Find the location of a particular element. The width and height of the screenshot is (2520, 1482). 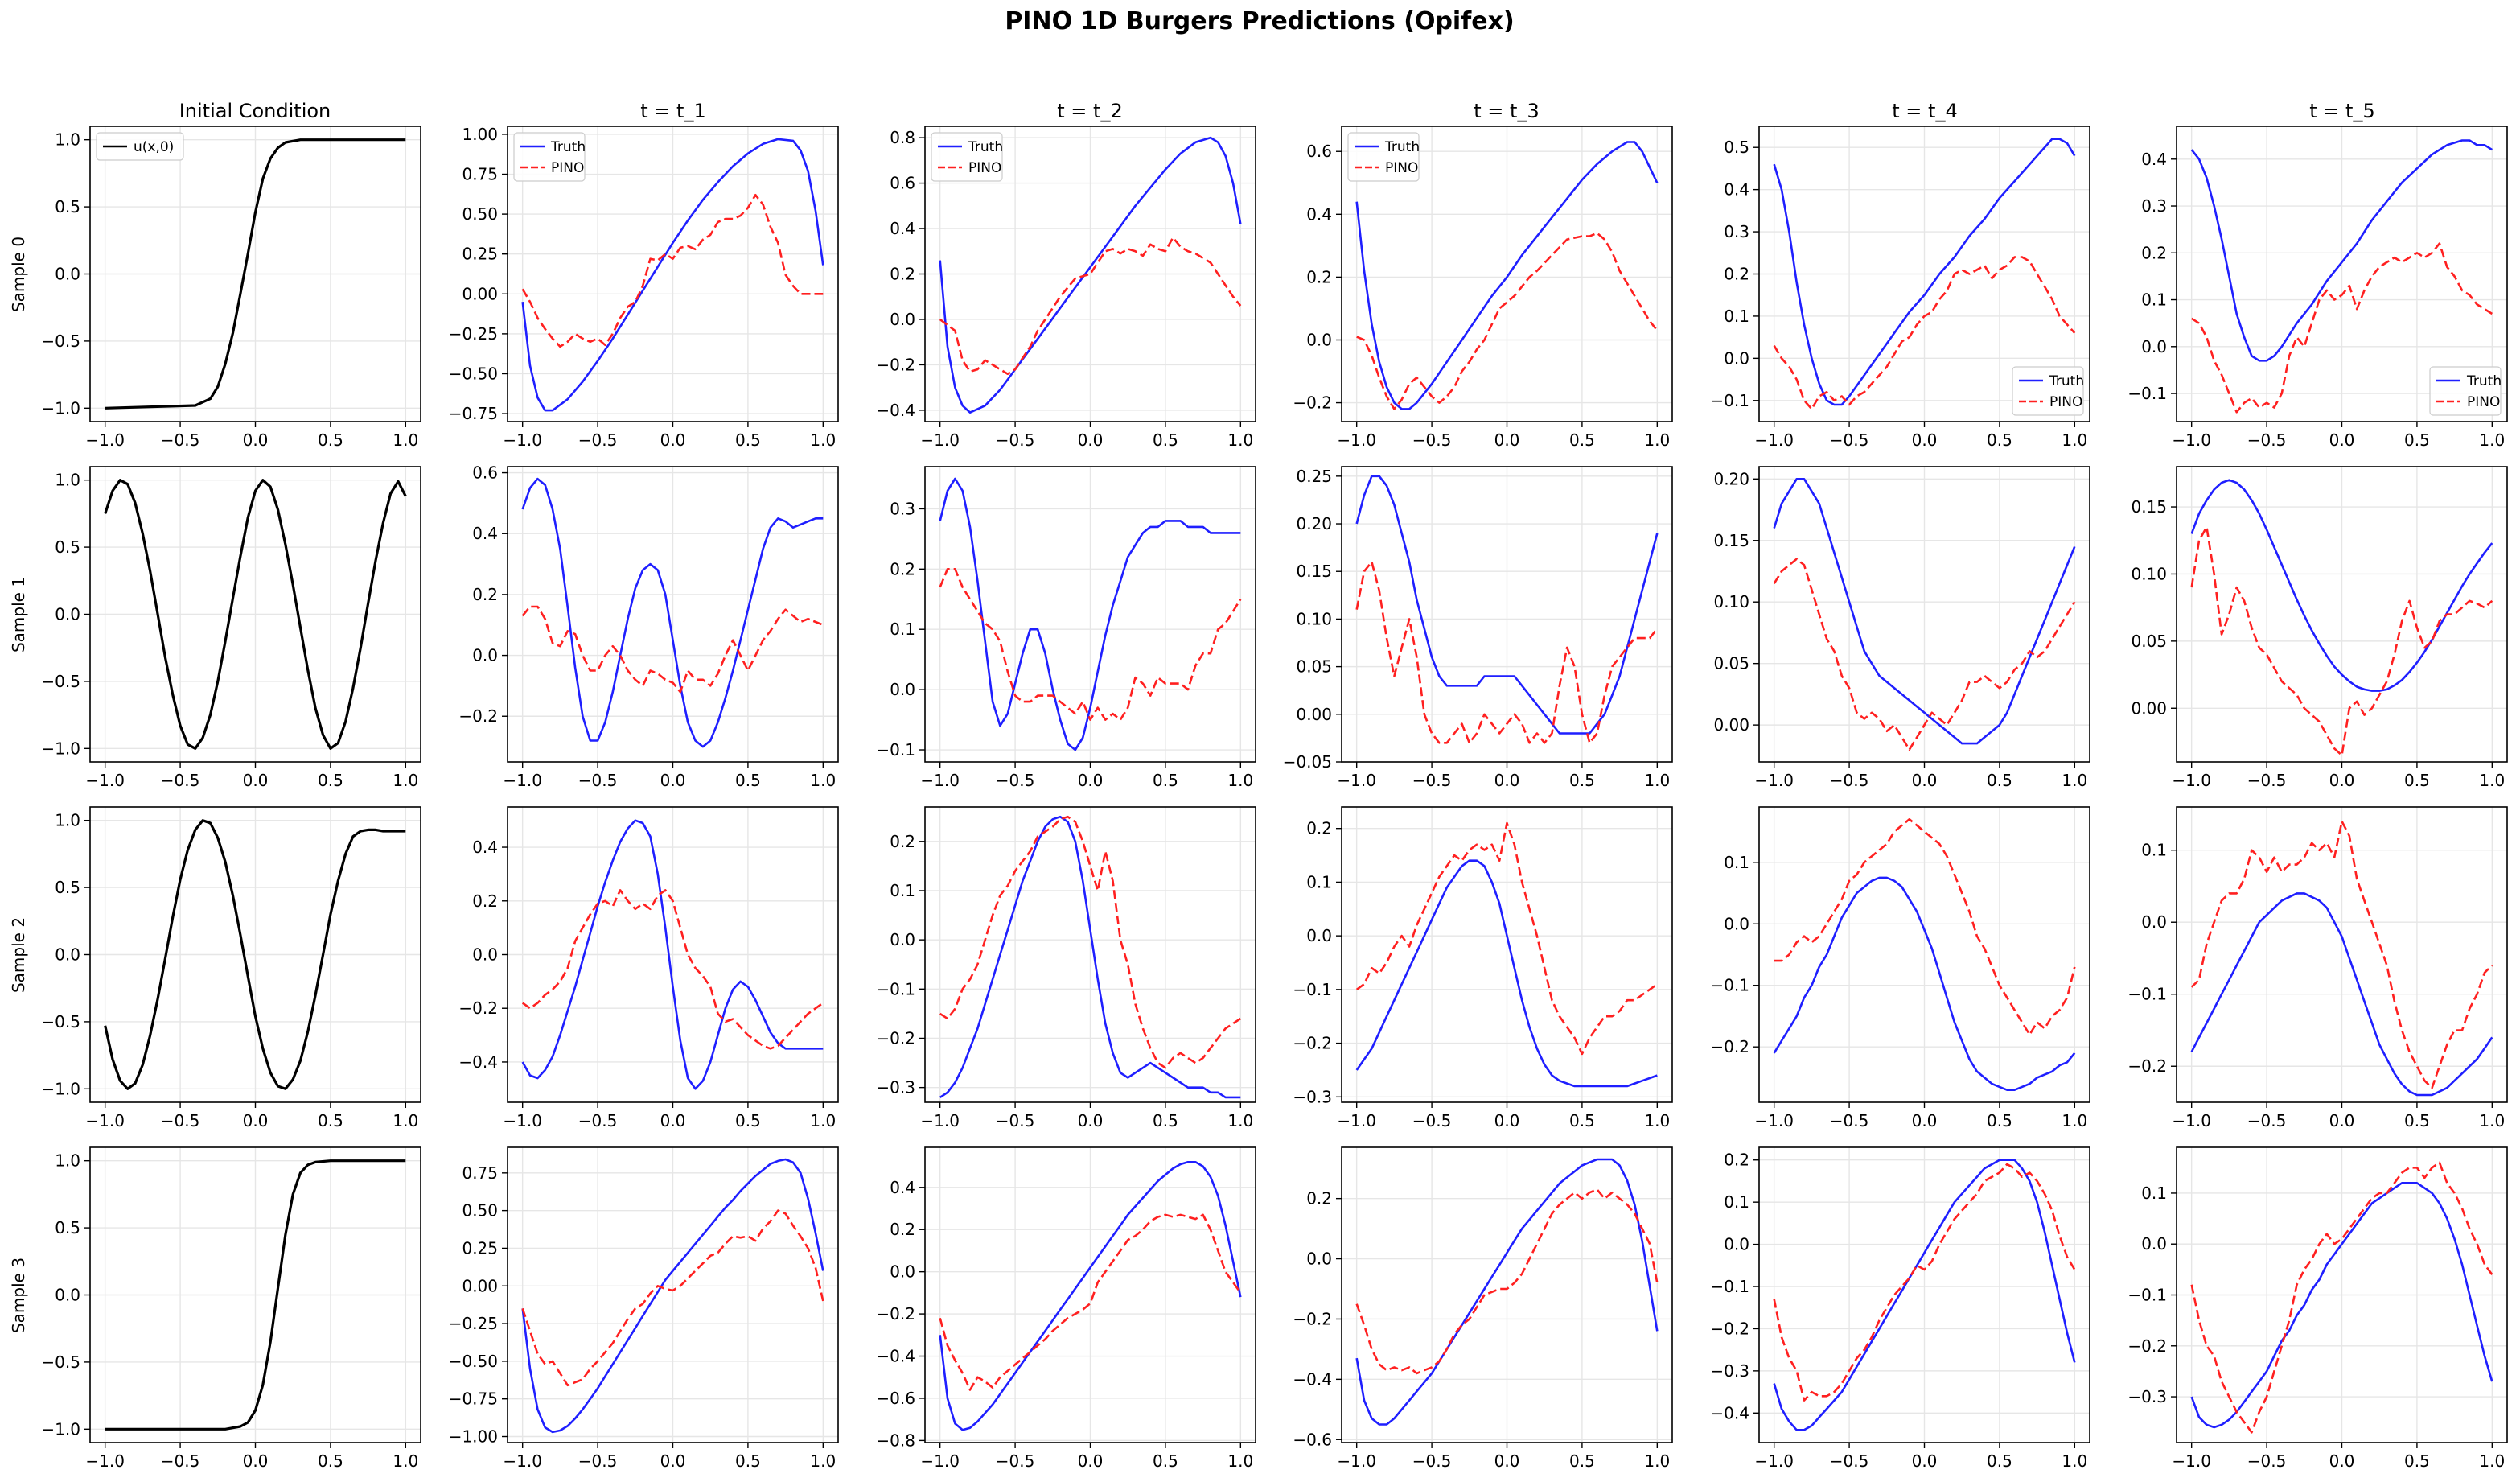

y-tick-label: 0.20 is located at coordinates (1731, 478).